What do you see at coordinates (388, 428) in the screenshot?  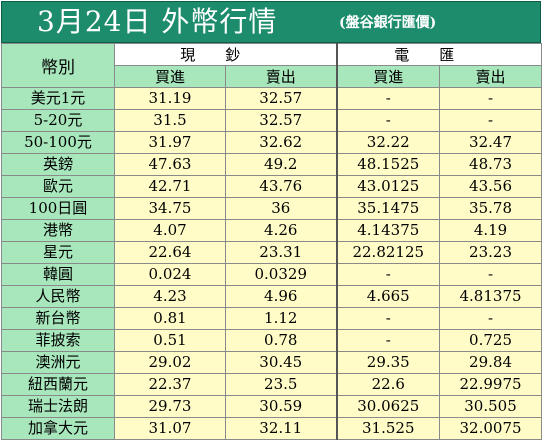 I see `wire-buy-rate: 31.525` at bounding box center [388, 428].